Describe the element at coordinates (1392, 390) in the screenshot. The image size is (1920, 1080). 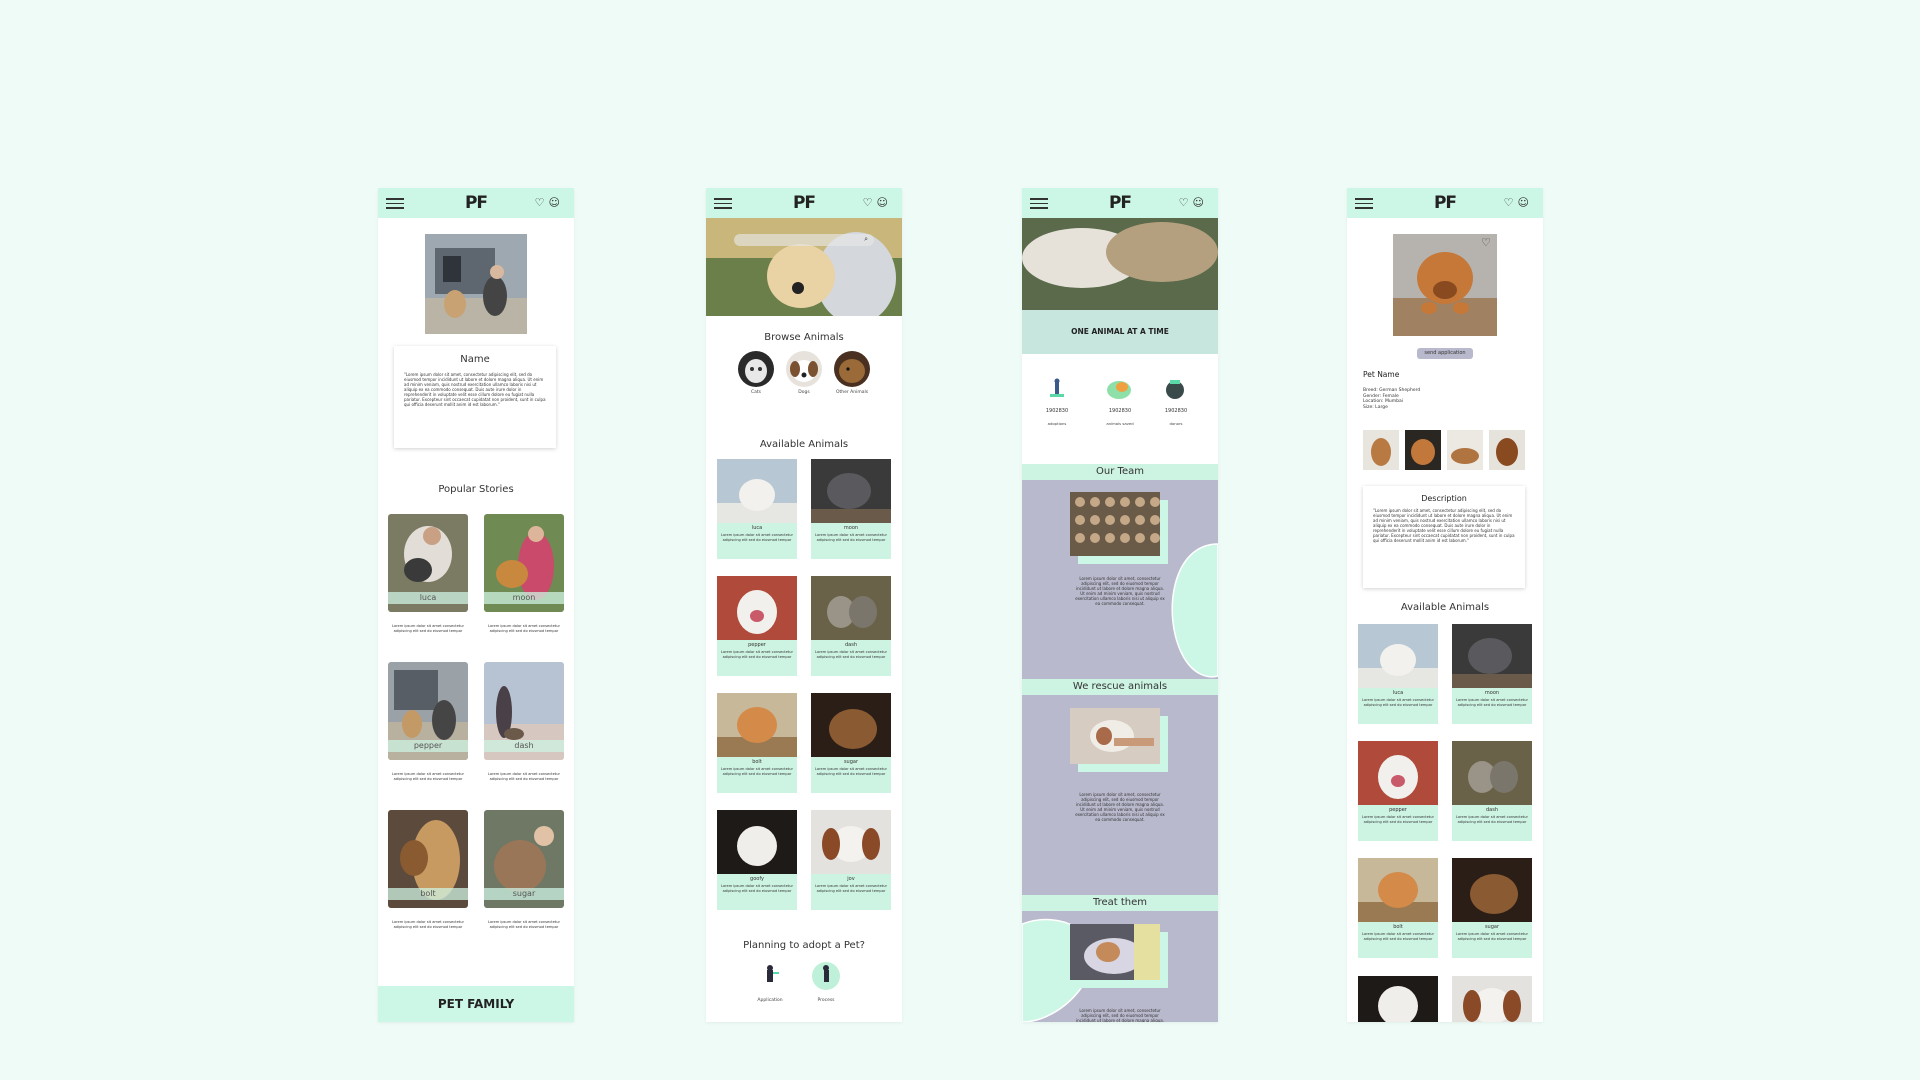
I see `detail-breed: Breed: German Shepherd` at that location.